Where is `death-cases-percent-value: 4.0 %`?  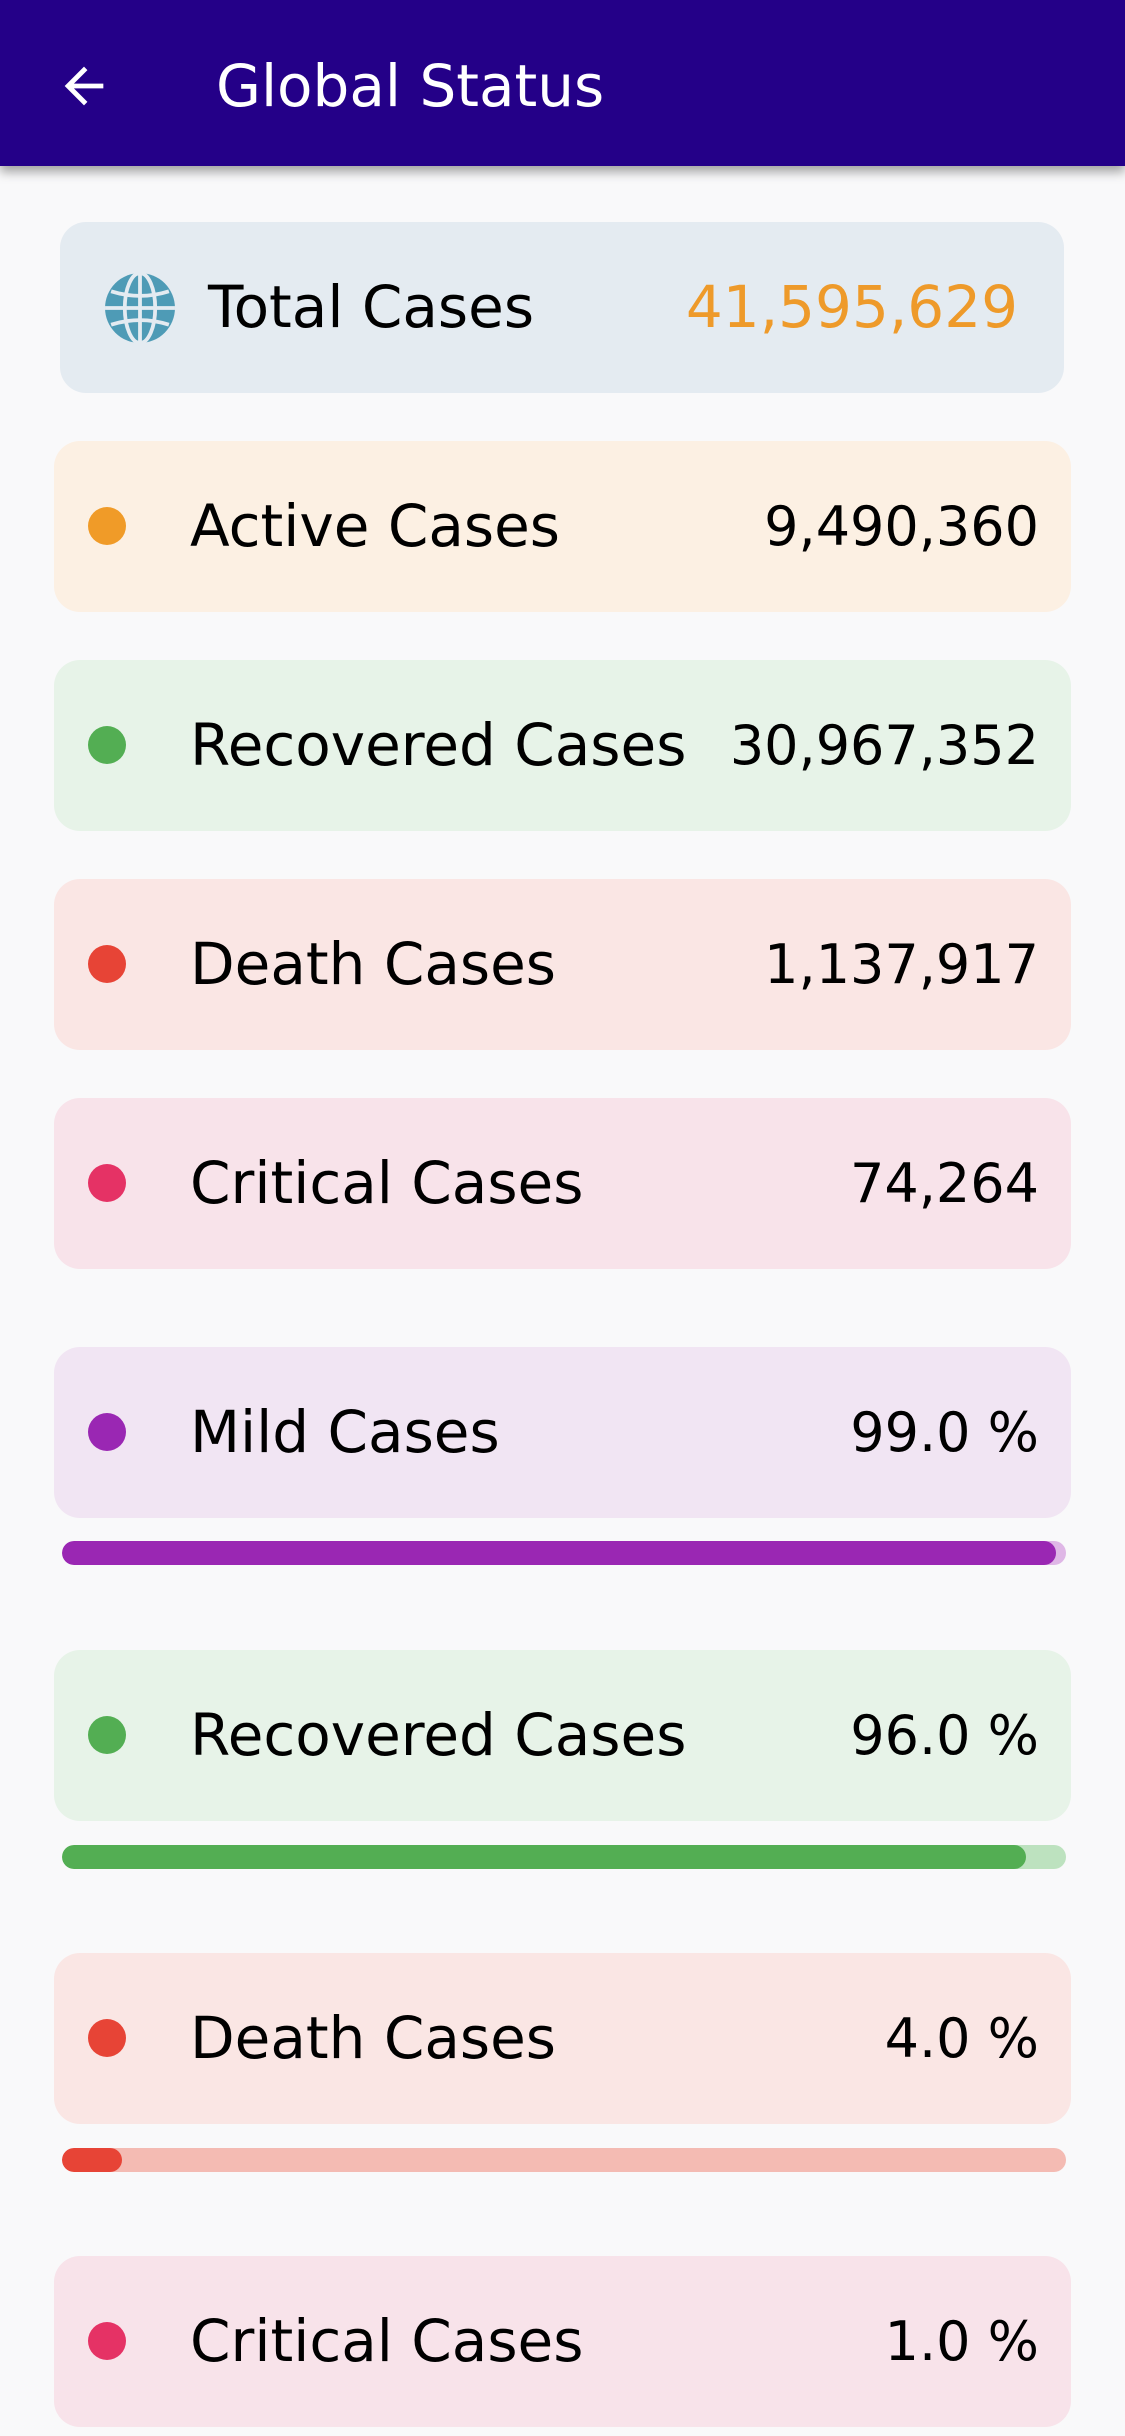
death-cases-percent-value: 4.0 % is located at coordinates (961, 2038).